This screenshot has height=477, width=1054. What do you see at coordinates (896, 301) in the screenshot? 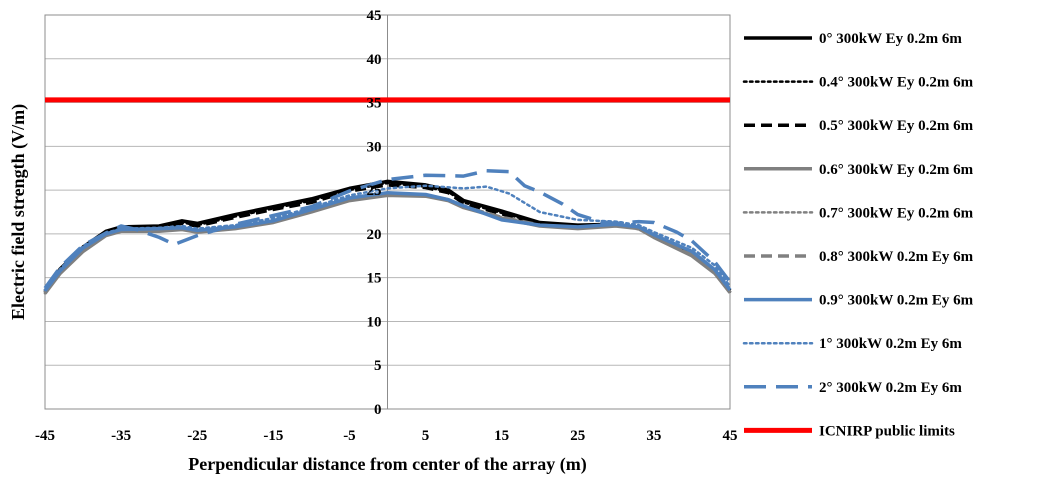
I see `legend-label-7: 0.9° 300kW 0.2m Ey 6m` at bounding box center [896, 301].